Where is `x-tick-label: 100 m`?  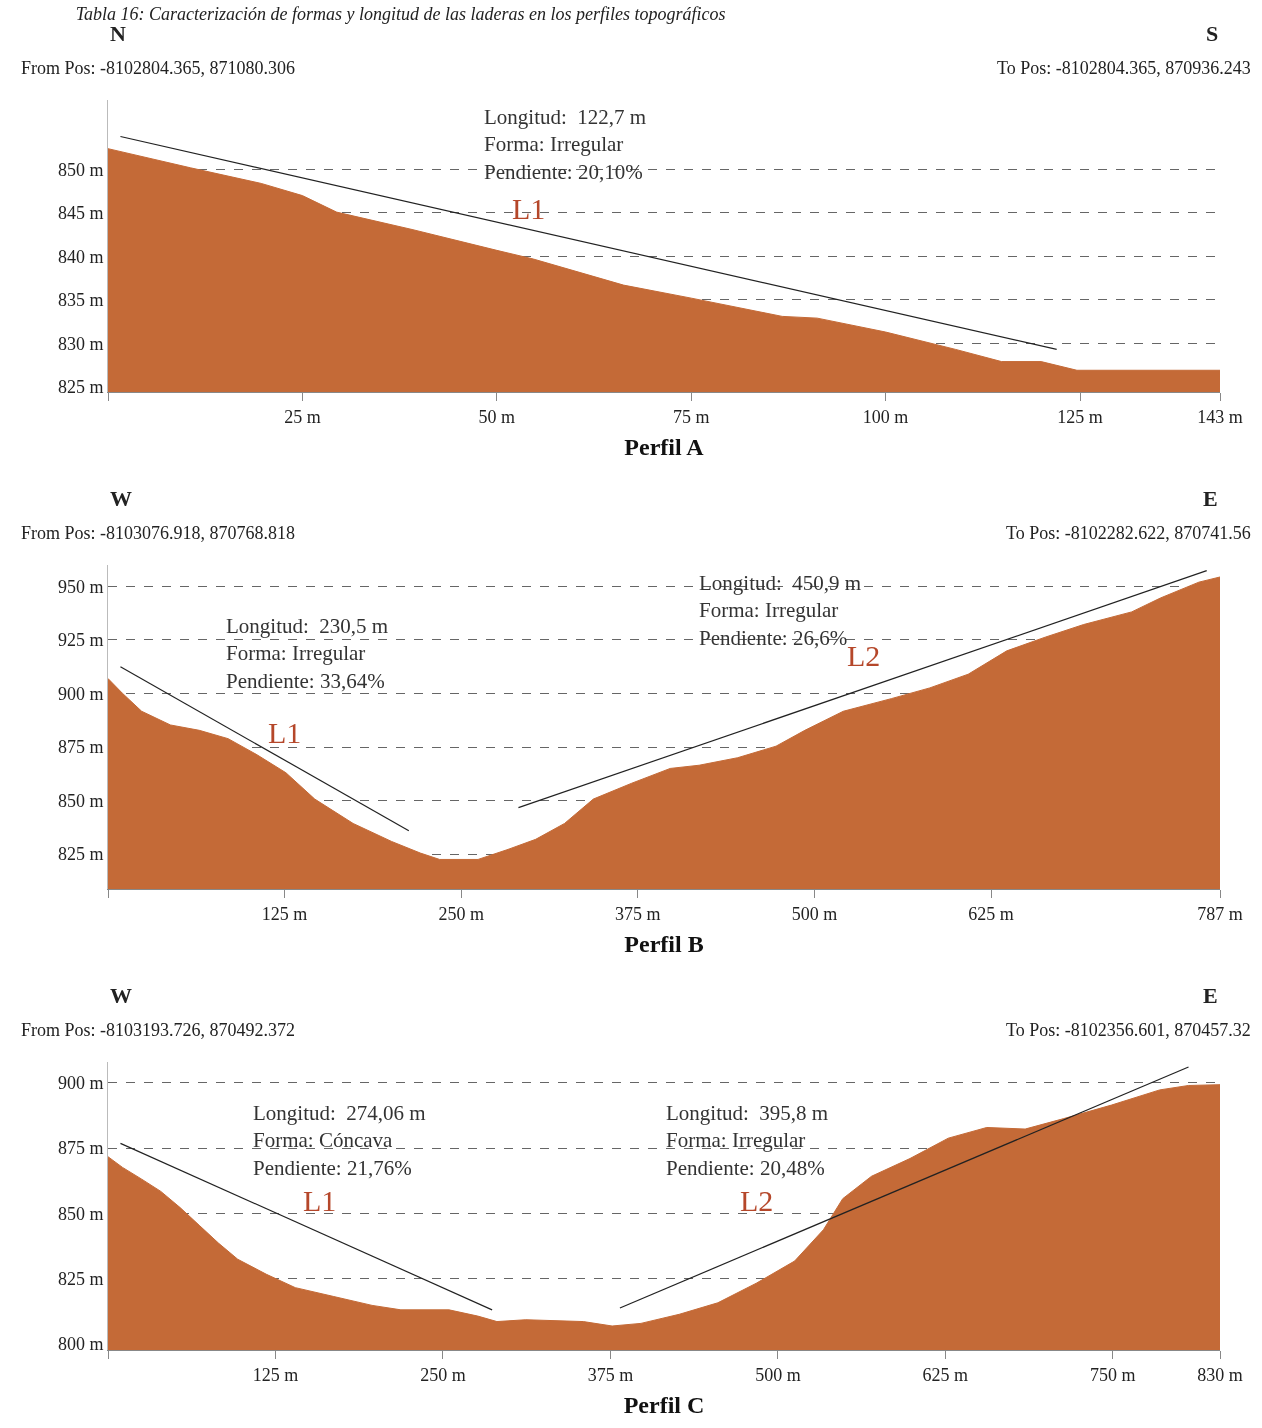 x-tick-label: 100 m is located at coordinates (885, 416).